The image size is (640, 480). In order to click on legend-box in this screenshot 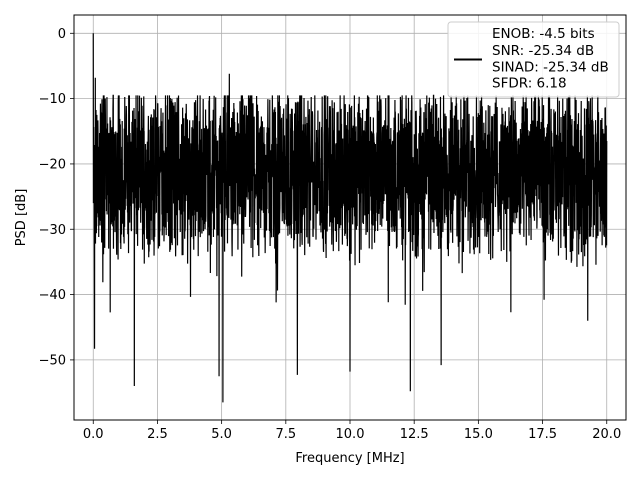, I will do `click(533, 59)`.